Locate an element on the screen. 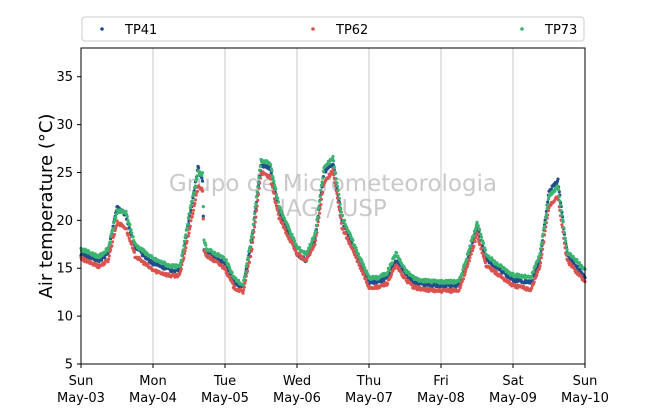 This screenshot has height=409, width=650. y-tick-label: 25 is located at coordinates (64, 173).